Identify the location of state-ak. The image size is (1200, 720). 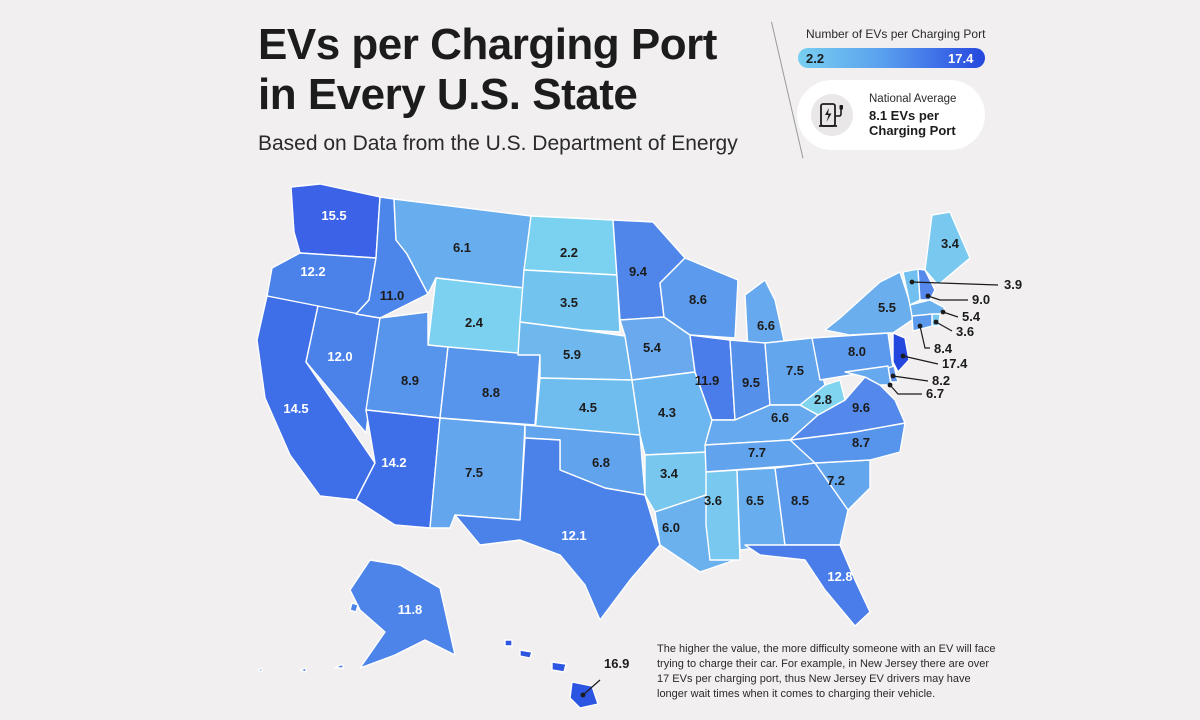
(402, 614).